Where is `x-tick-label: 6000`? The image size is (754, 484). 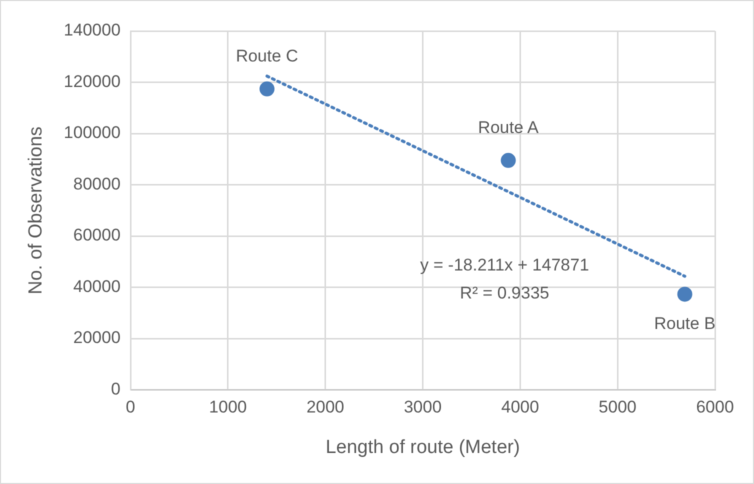 x-tick-label: 6000 is located at coordinates (715, 407).